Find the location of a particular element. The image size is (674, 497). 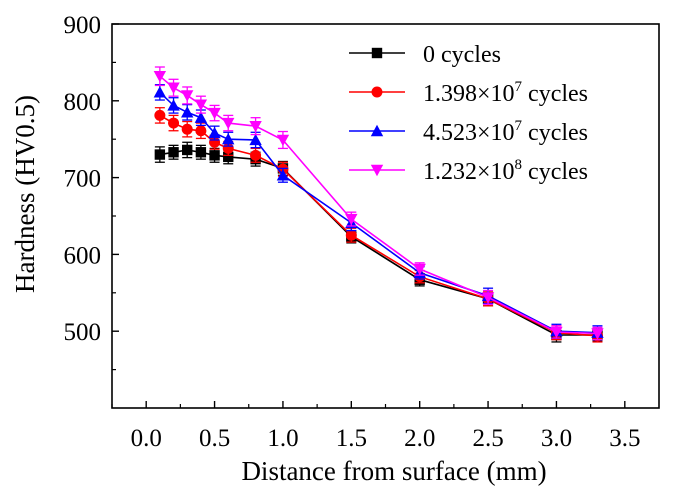

x-tick-label: 3.5 is located at coordinates (624, 438).